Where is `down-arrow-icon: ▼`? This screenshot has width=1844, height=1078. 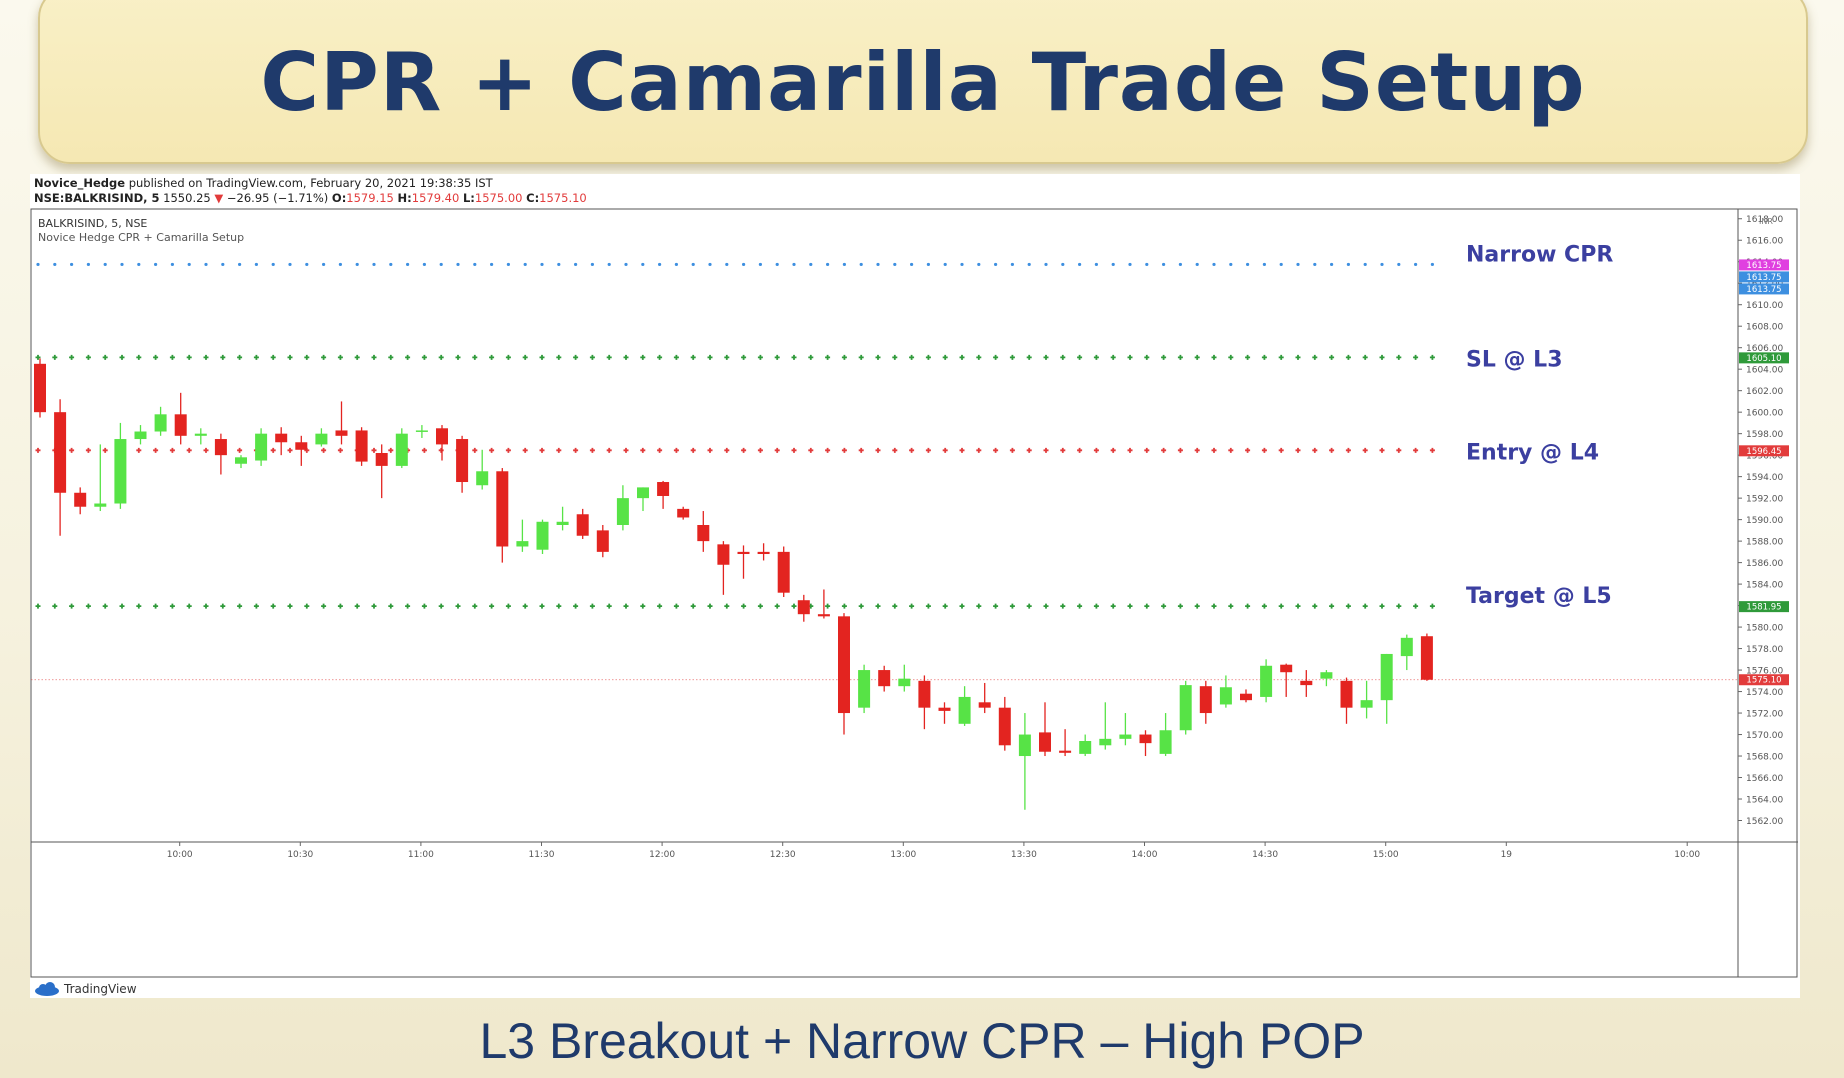 down-arrow-icon: ▼ is located at coordinates (219, 198).